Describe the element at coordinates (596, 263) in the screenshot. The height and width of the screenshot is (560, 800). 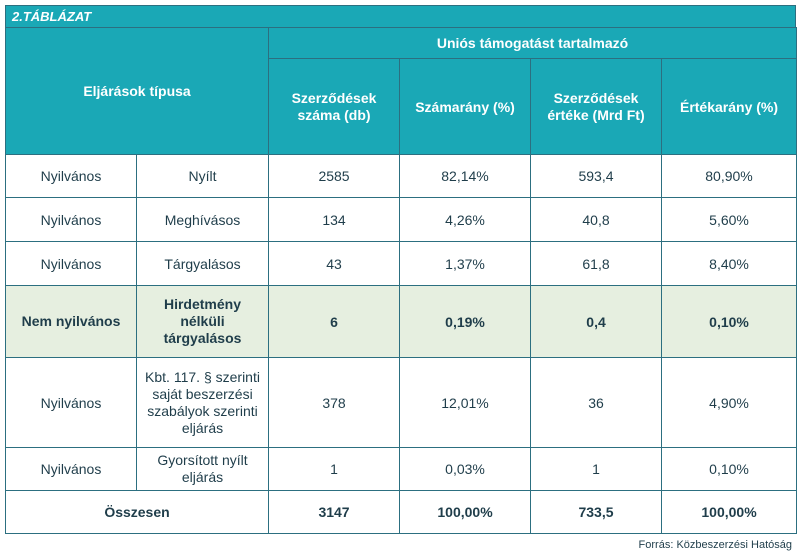
I see `cell-value: 61,8` at that location.